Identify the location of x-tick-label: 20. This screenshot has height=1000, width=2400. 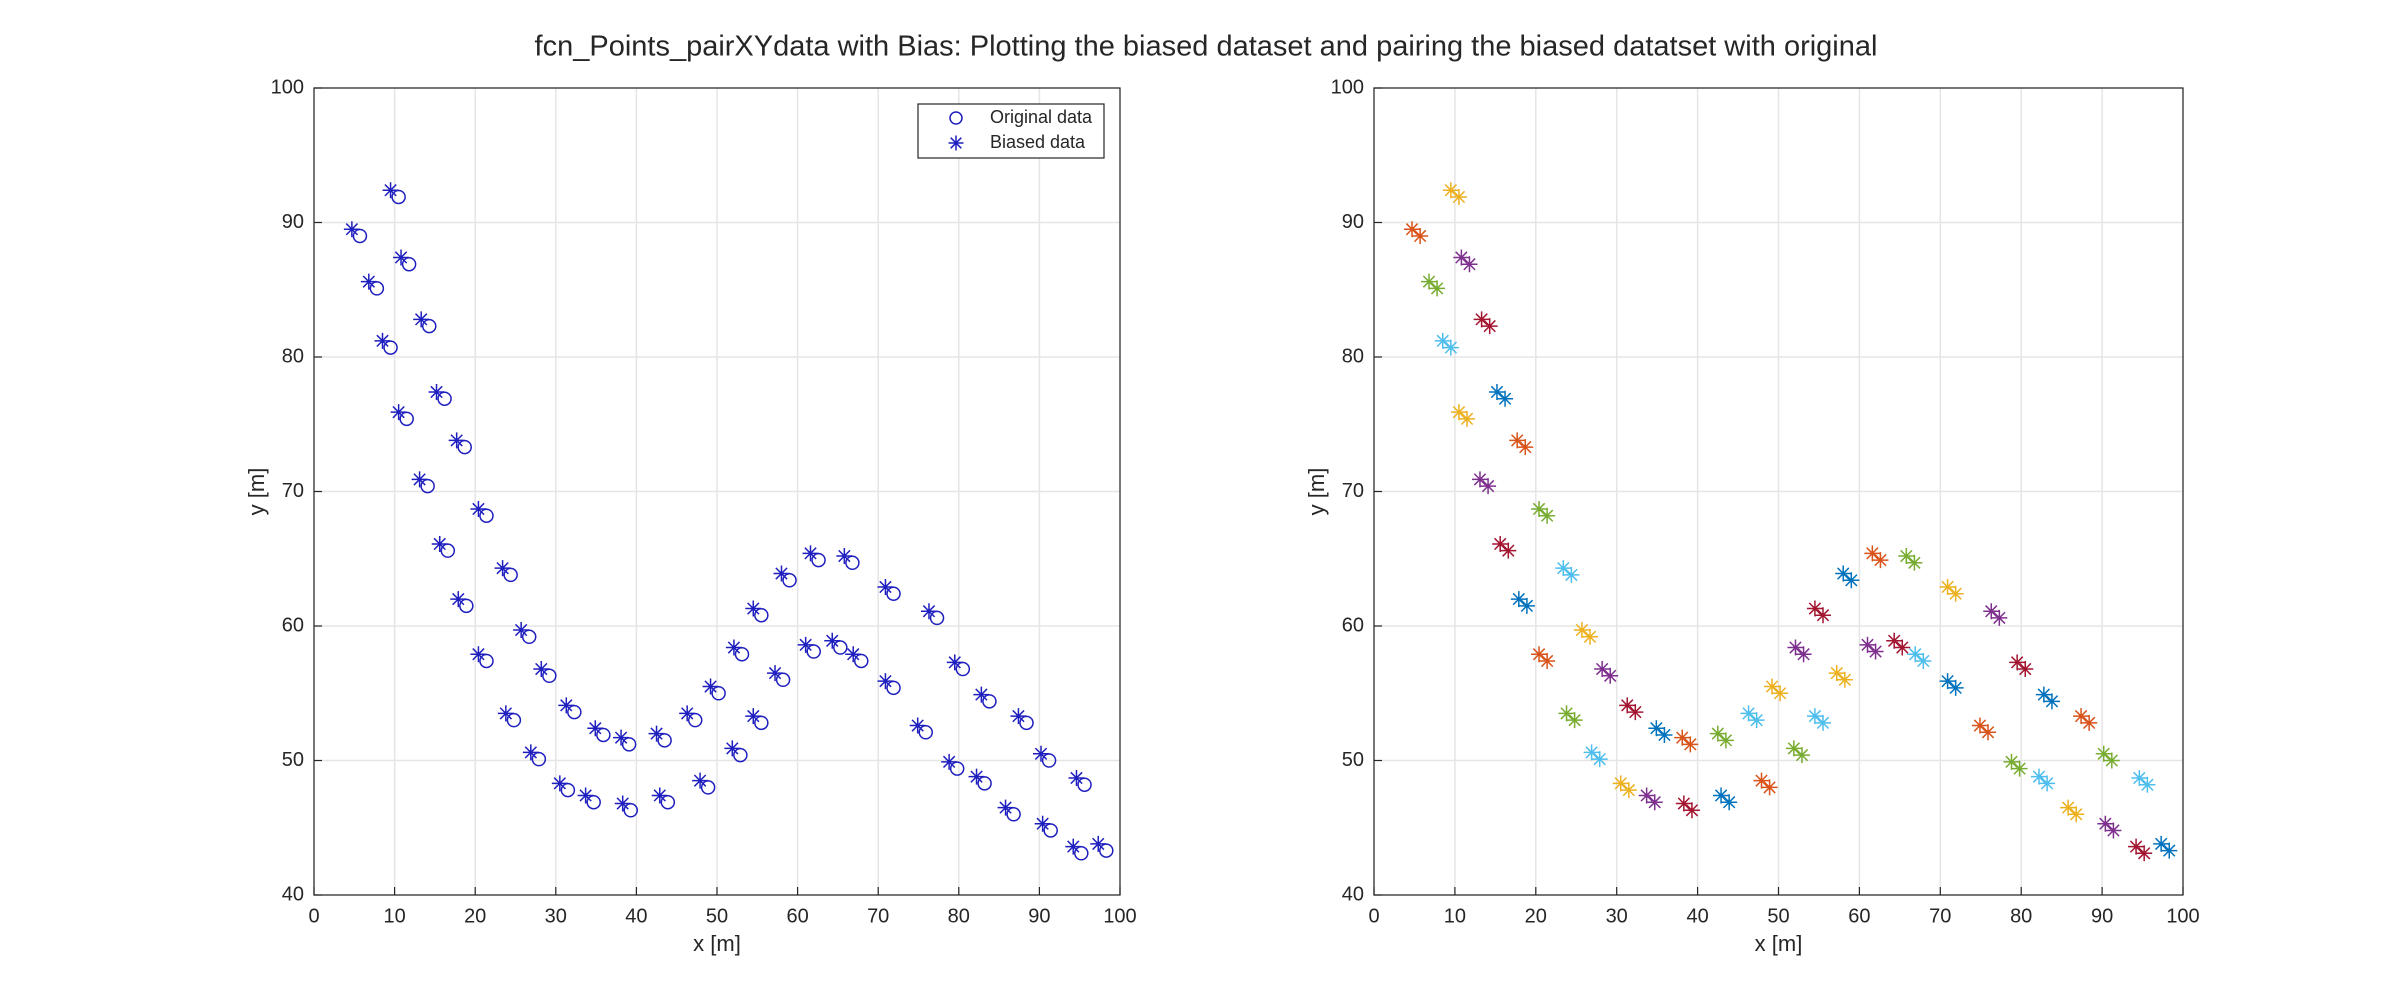
(475, 916).